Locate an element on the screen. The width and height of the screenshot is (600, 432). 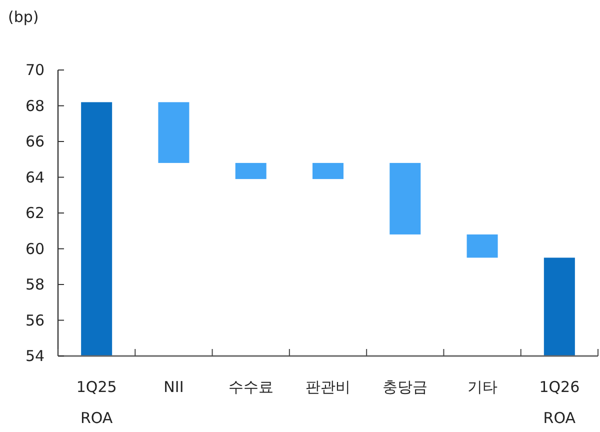
x-tick-label: 1Q26 ROA is located at coordinates (559, 402).